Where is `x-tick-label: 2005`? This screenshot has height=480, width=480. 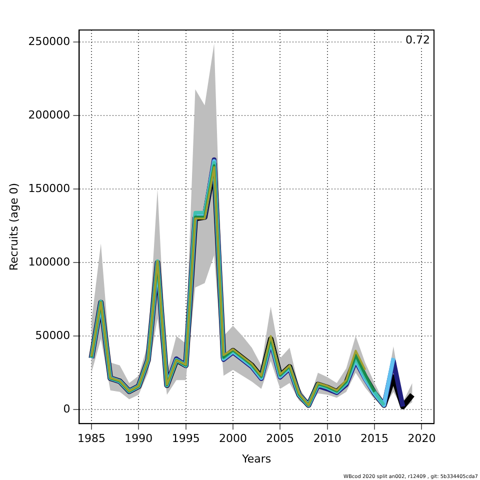 x-tick-label: 2005 is located at coordinates (280, 439).